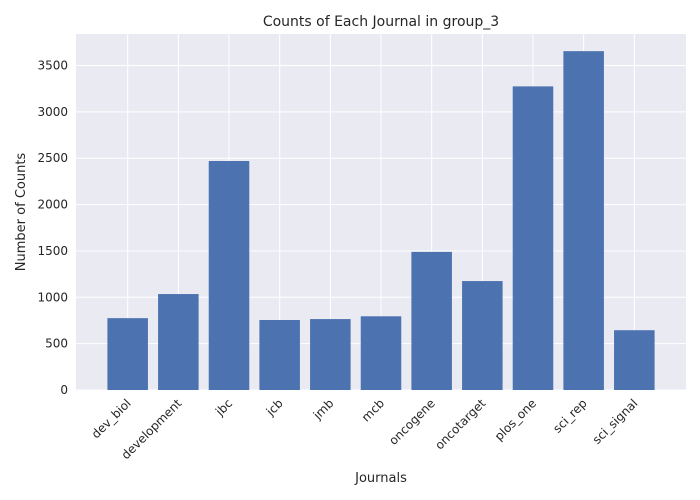 This screenshot has width=700, height=500. What do you see at coordinates (330, 354) in the screenshot?
I see `bar-jmb` at bounding box center [330, 354].